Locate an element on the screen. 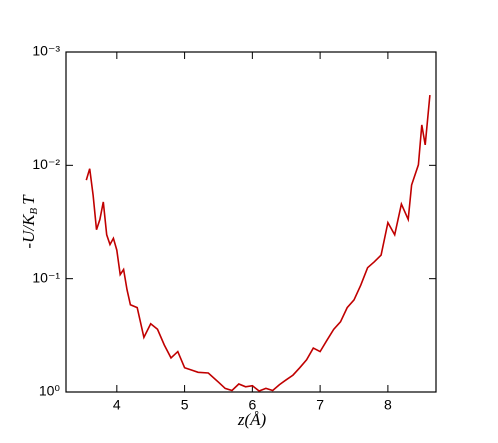 The width and height of the screenshot is (498, 443). x-tick-label: 7 is located at coordinates (320, 405).